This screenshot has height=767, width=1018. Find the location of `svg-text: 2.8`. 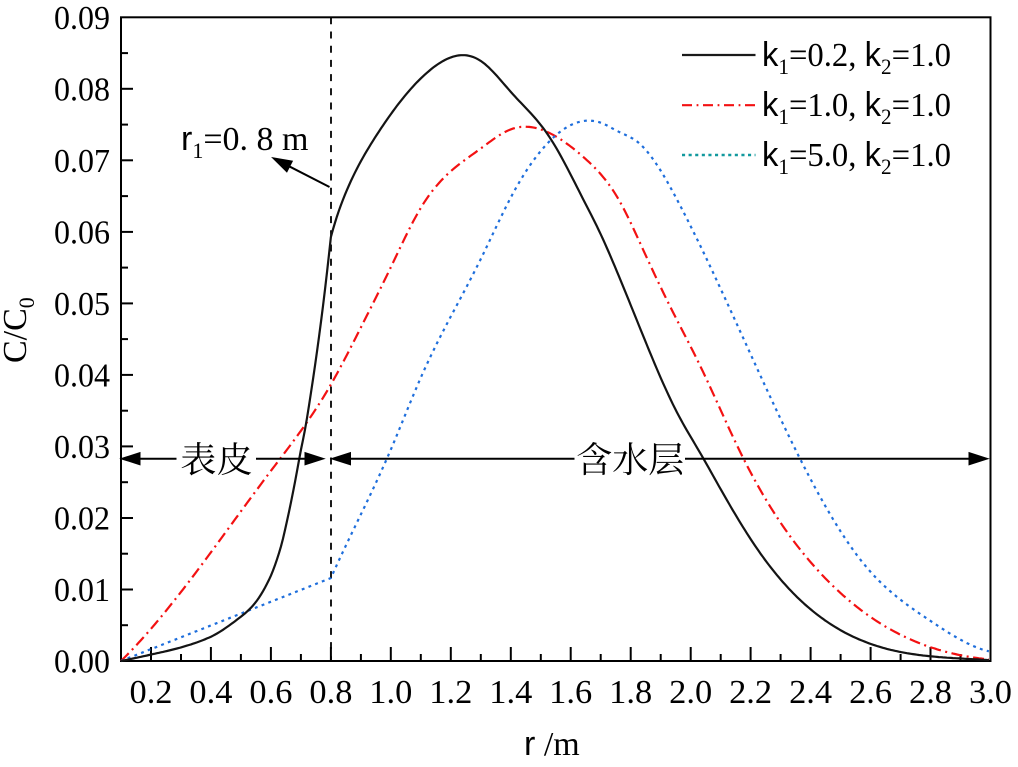

svg-text: 2.8 is located at coordinates (930, 692).